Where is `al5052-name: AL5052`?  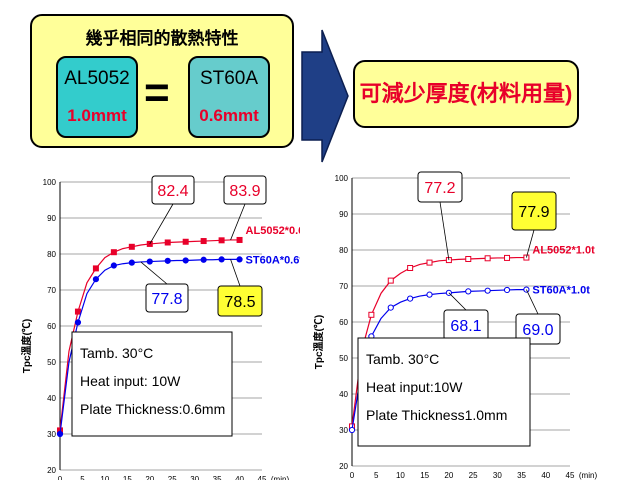 al5052-name: AL5052 is located at coordinates (97, 78).